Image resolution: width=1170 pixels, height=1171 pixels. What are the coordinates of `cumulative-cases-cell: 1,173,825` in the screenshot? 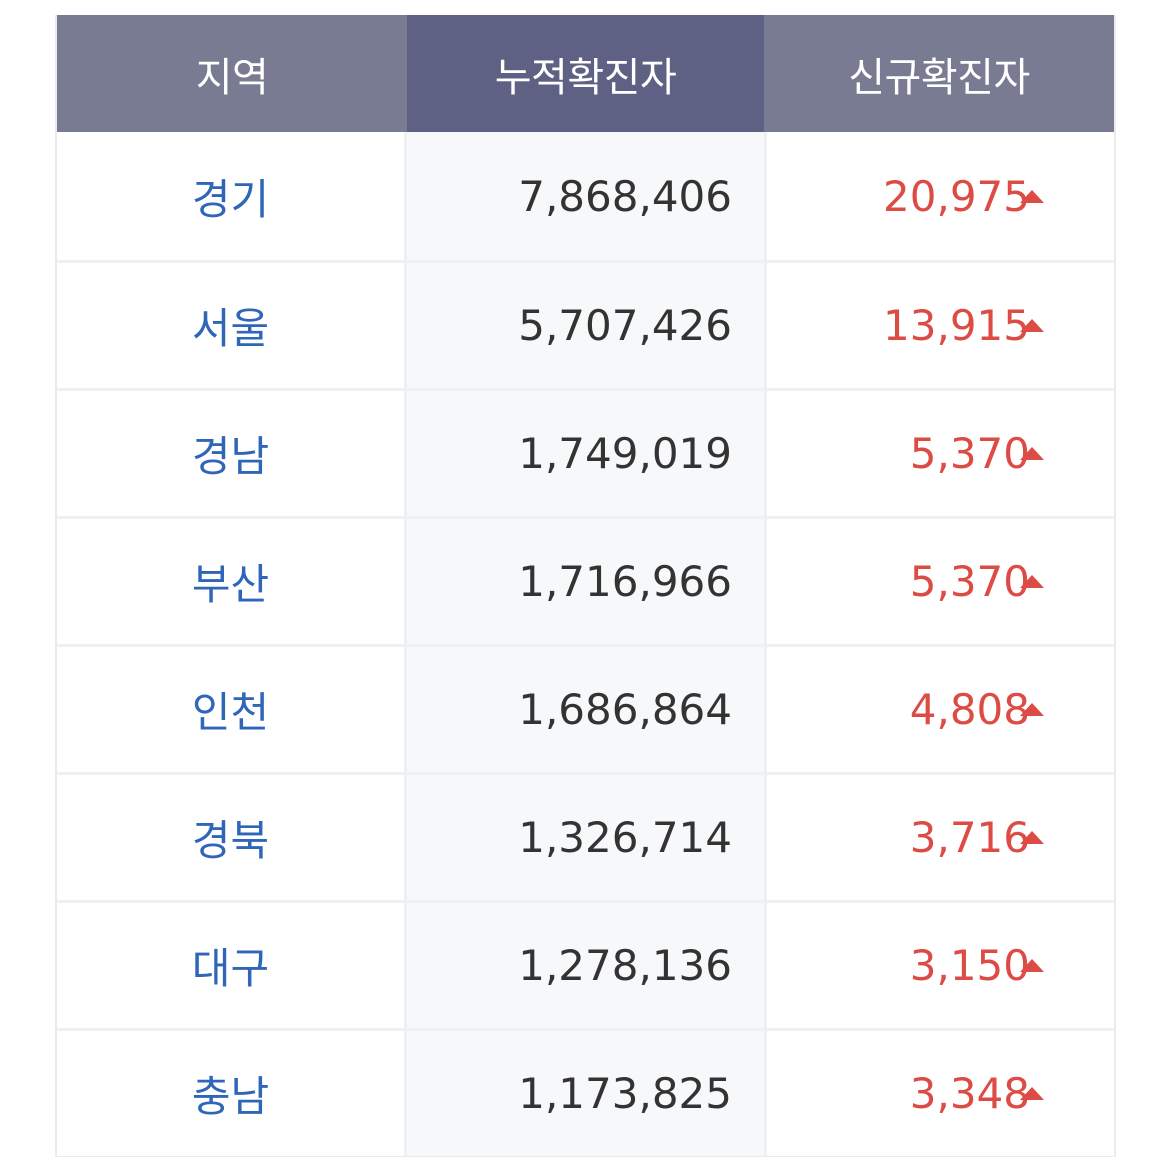 It's located at (585, 1093).